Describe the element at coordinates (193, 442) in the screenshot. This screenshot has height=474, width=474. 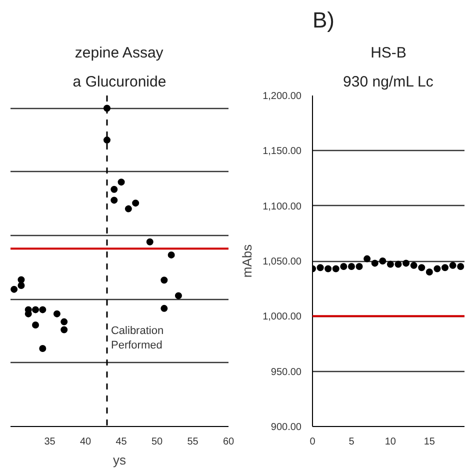
I see `x-tick-label: 55` at that location.